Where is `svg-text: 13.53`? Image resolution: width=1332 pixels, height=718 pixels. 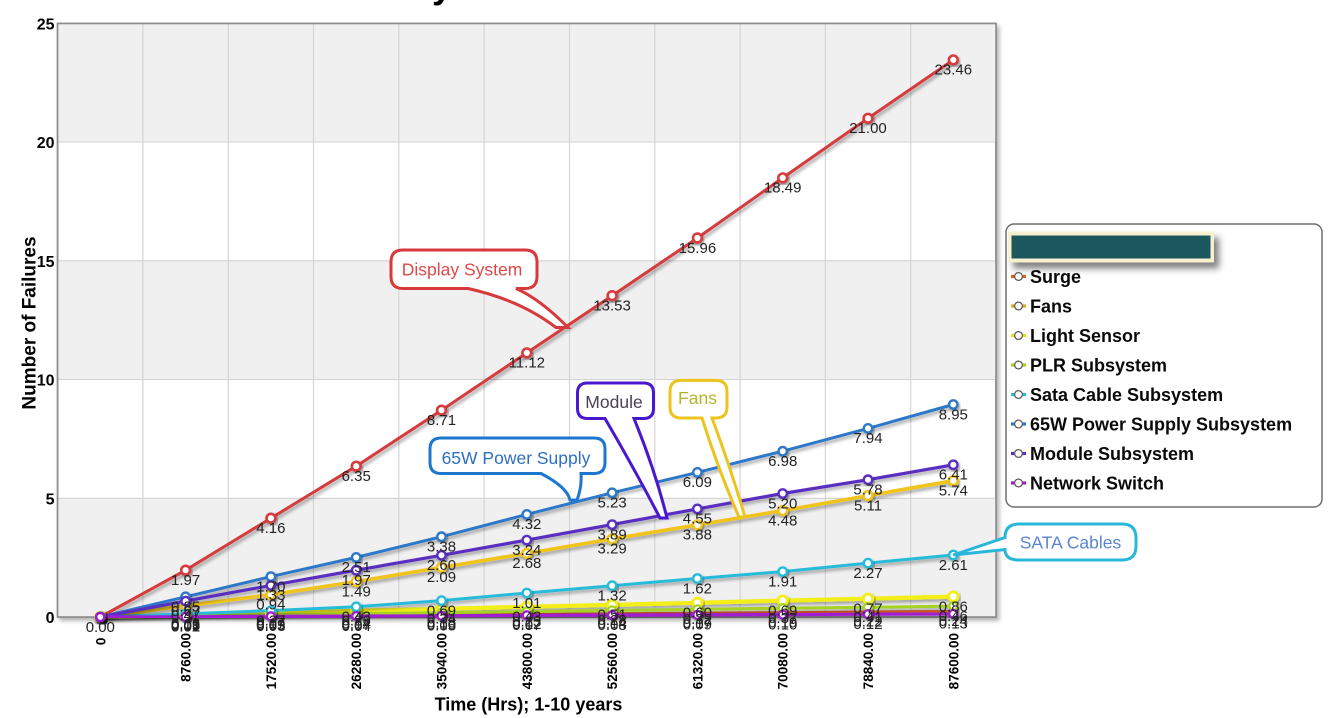 svg-text: 13.53 is located at coordinates (612, 306).